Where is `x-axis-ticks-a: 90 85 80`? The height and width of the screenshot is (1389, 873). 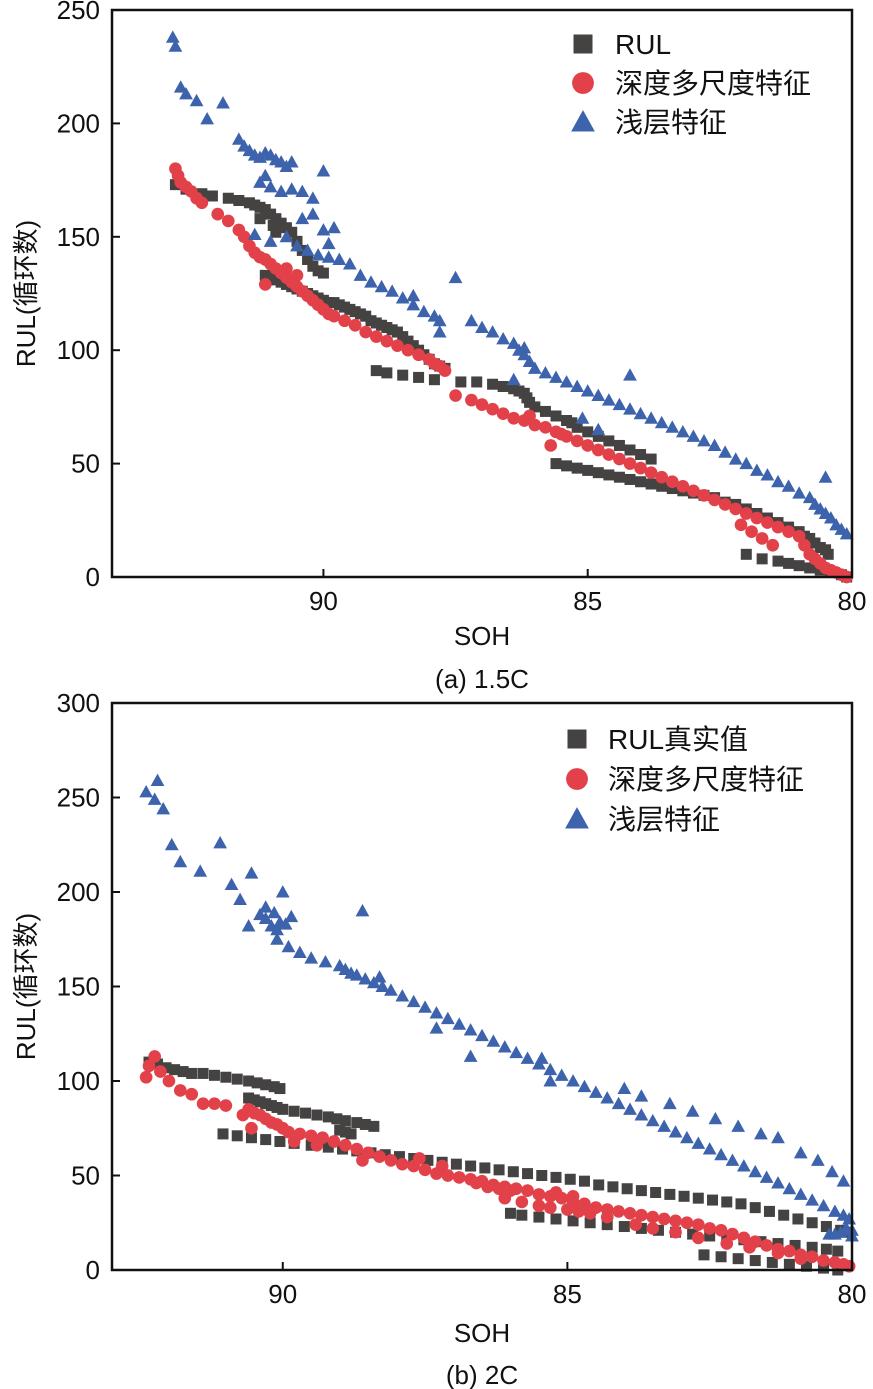 x-axis-ticks-a: 90 85 80 is located at coordinates (587, 592).